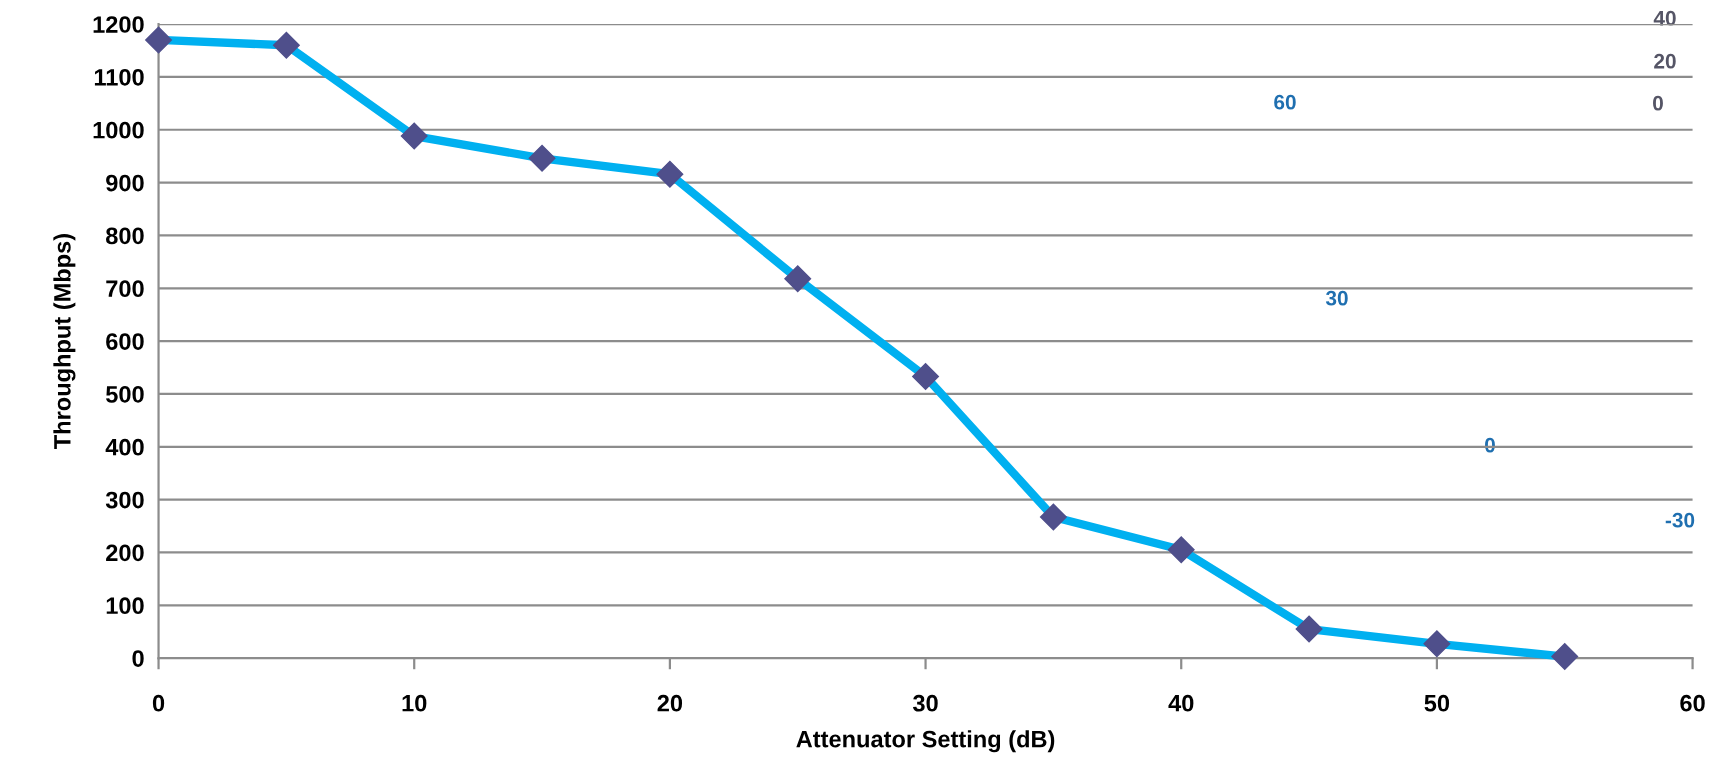  What do you see at coordinates (125, 553) in the screenshot?
I see `y-tick-label: 200` at bounding box center [125, 553].